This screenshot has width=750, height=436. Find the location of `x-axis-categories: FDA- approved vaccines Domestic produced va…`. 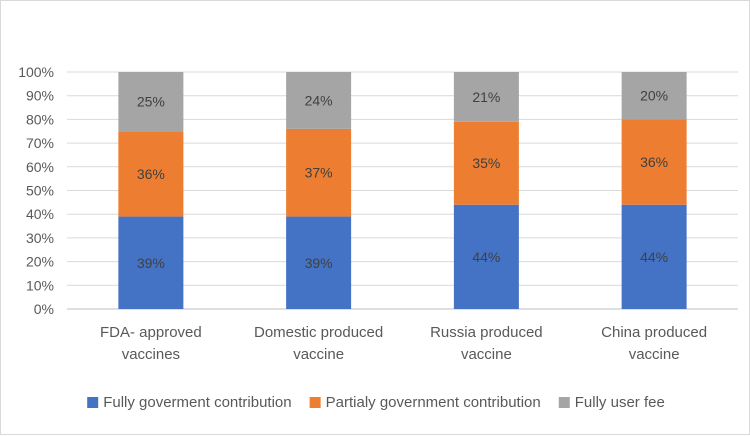

x-axis-categories: FDA- approved vaccines Domestic produced va… is located at coordinates (403, 343).